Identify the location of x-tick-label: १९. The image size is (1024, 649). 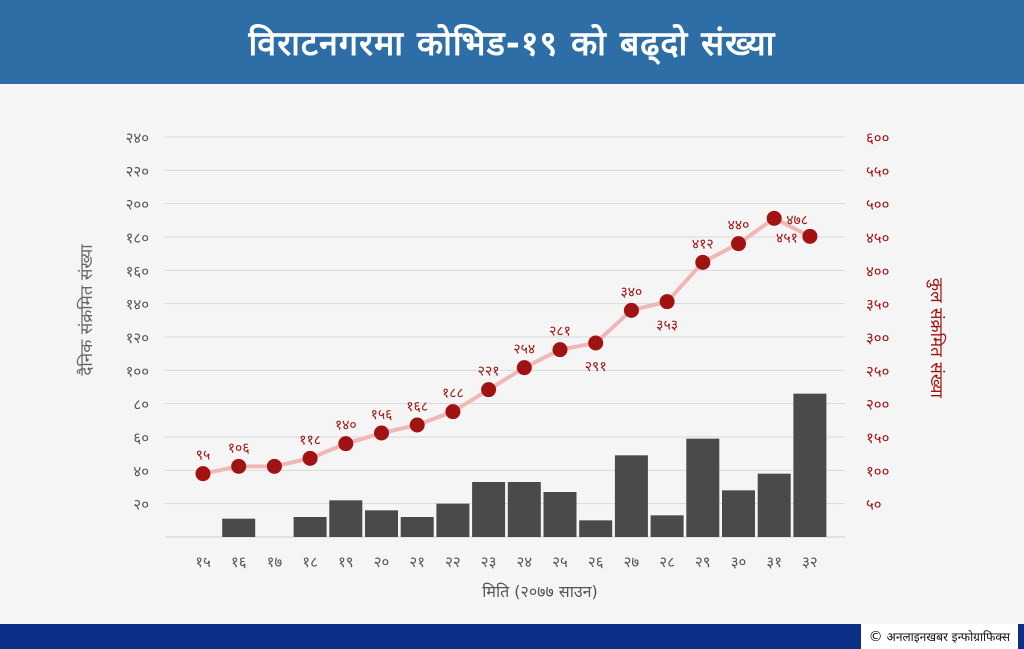
(346, 562).